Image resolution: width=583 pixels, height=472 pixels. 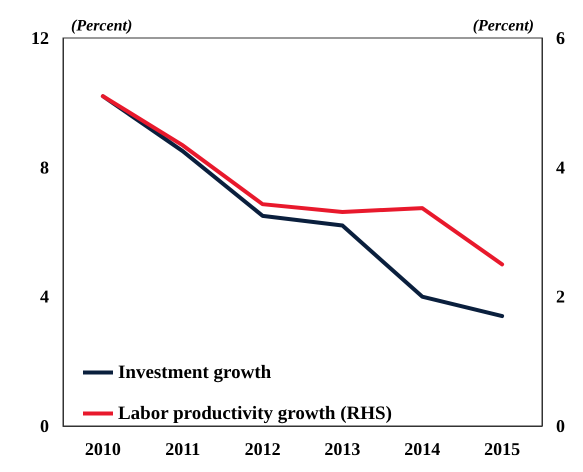 What do you see at coordinates (195, 372) in the screenshot?
I see `legend-label: Investment growth` at bounding box center [195, 372].